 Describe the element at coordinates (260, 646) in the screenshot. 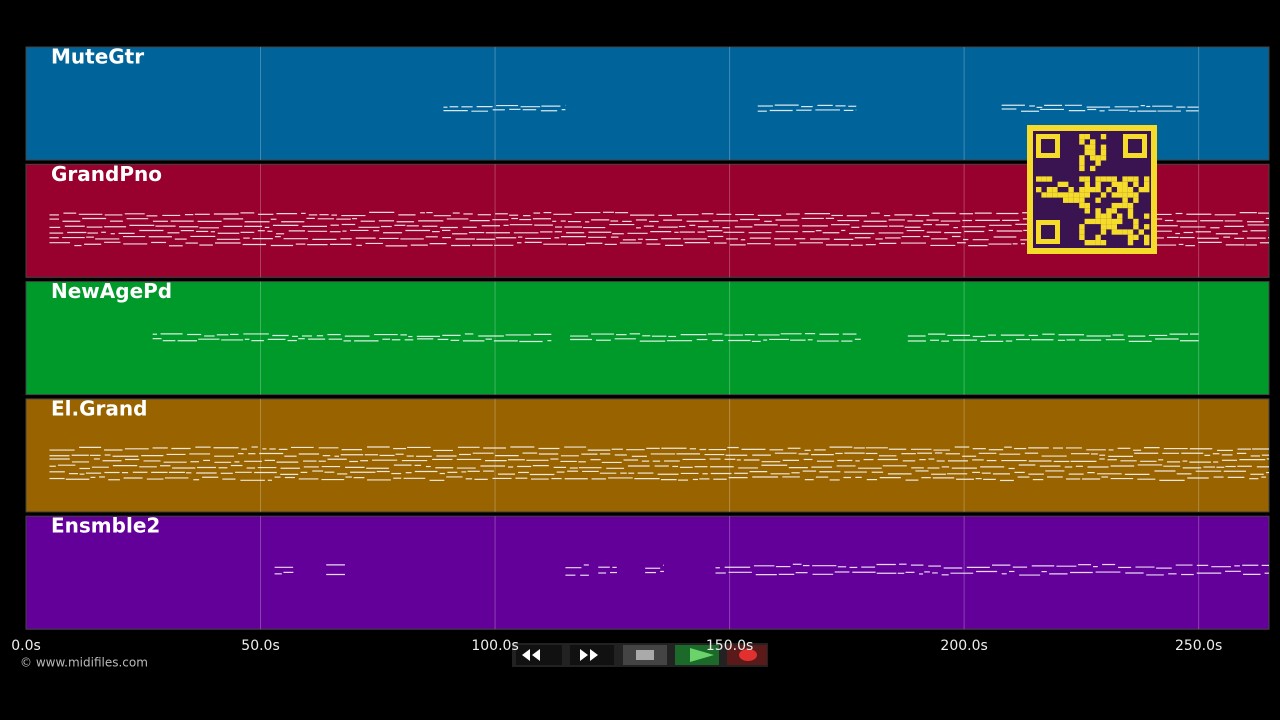

I see `x-tick-label: 50.0s` at that location.